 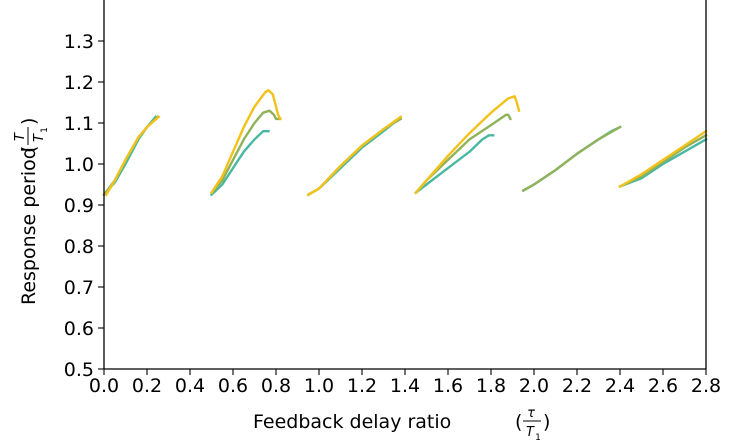 I want to click on x-tick-label: 0.4, so click(x=190, y=386).